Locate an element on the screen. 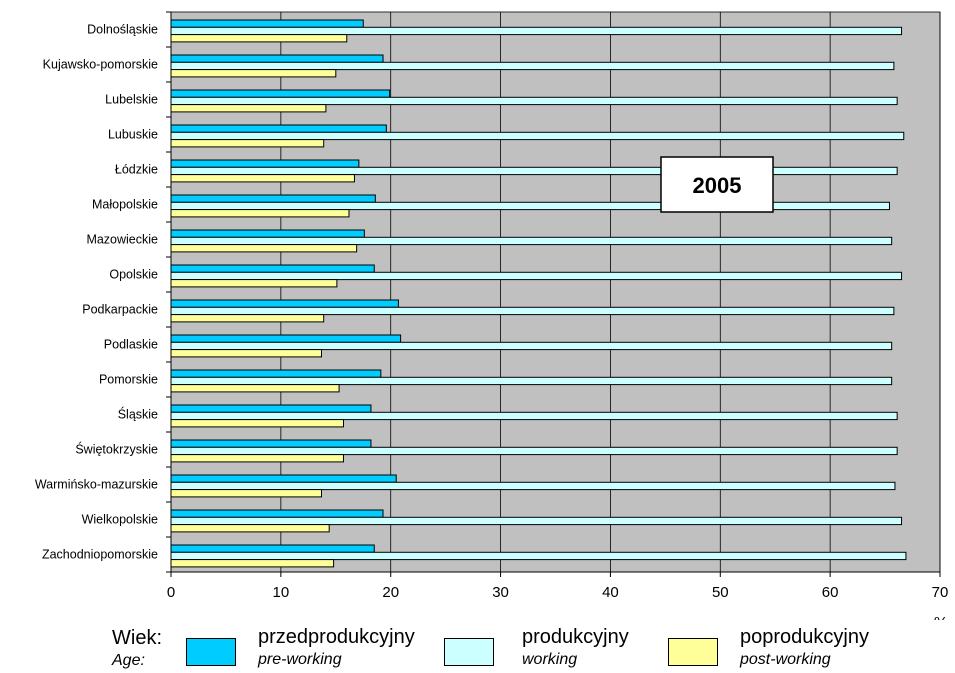 The height and width of the screenshot is (673, 955). legend-label-pre-working: przedprodukcyjny is located at coordinates (336, 637).